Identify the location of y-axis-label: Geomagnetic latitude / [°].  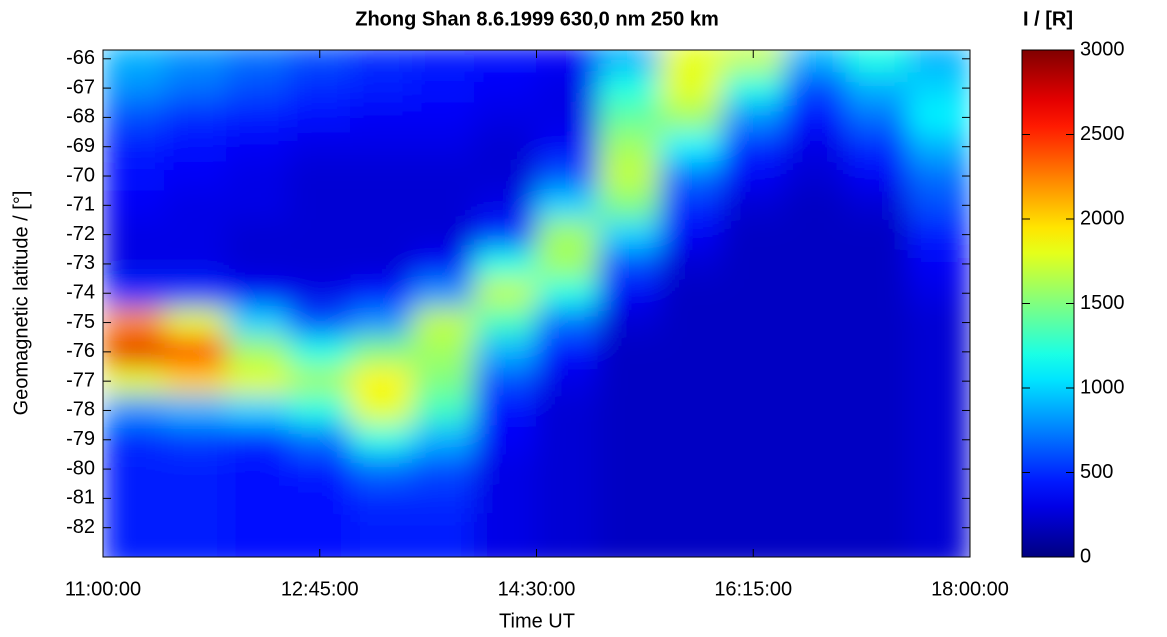
(21, 303).